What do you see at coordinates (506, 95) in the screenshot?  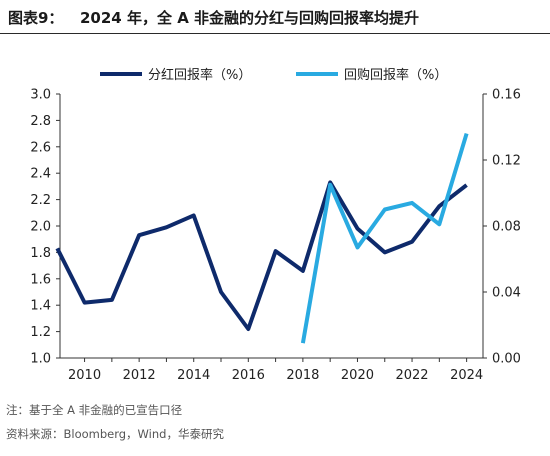 I see `right-axis-tick-label: 0.16` at bounding box center [506, 95].